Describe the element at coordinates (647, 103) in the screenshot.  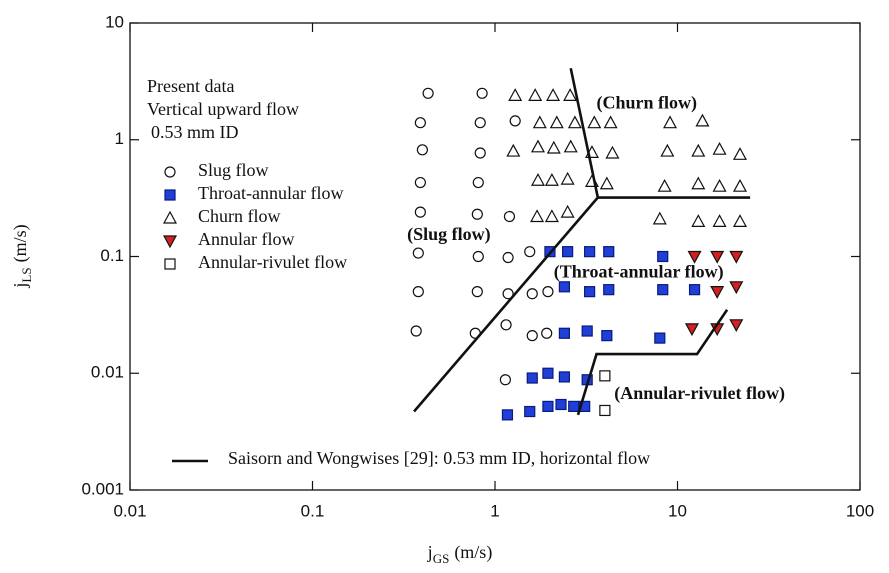
I see `annotation: (Churn flow)` at that location.